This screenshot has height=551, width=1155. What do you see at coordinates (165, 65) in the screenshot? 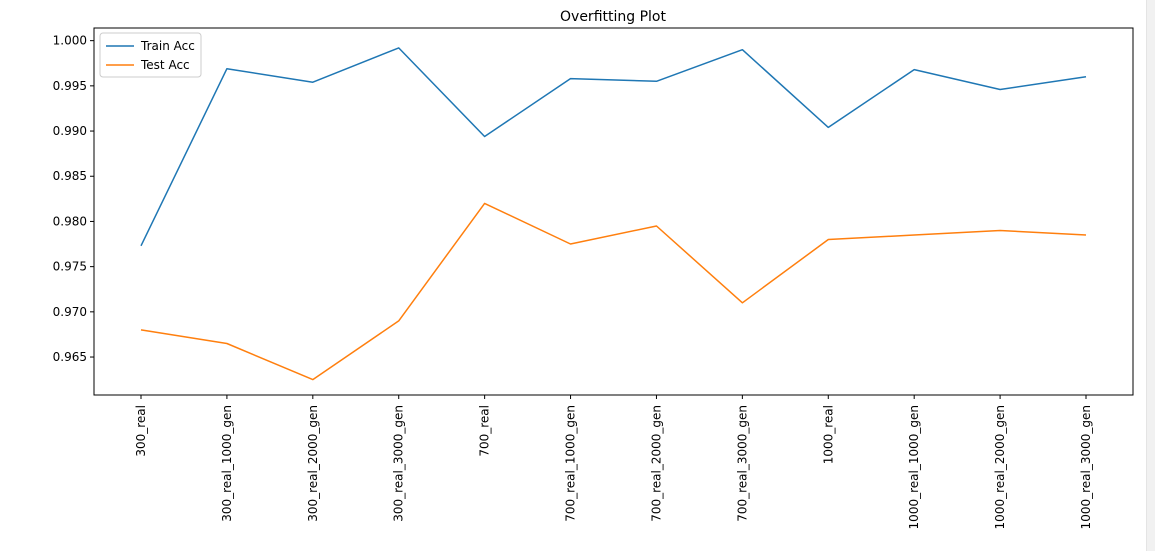
I see `legend-label: Test Acc` at bounding box center [165, 65].